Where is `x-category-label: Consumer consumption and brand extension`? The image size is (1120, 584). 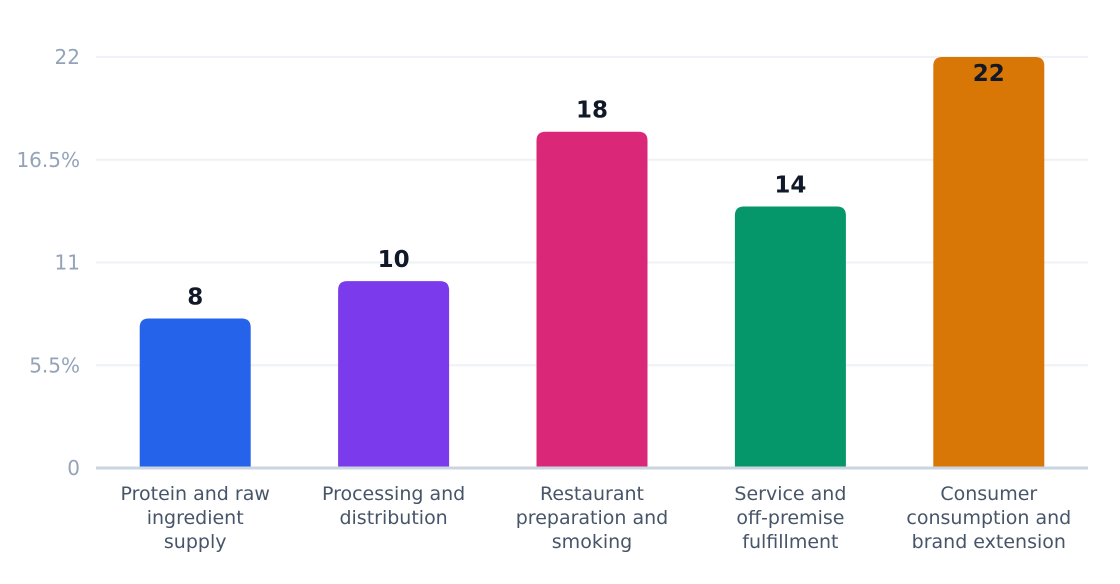 x-category-label: Consumer consumption and brand extension is located at coordinates (988, 518).